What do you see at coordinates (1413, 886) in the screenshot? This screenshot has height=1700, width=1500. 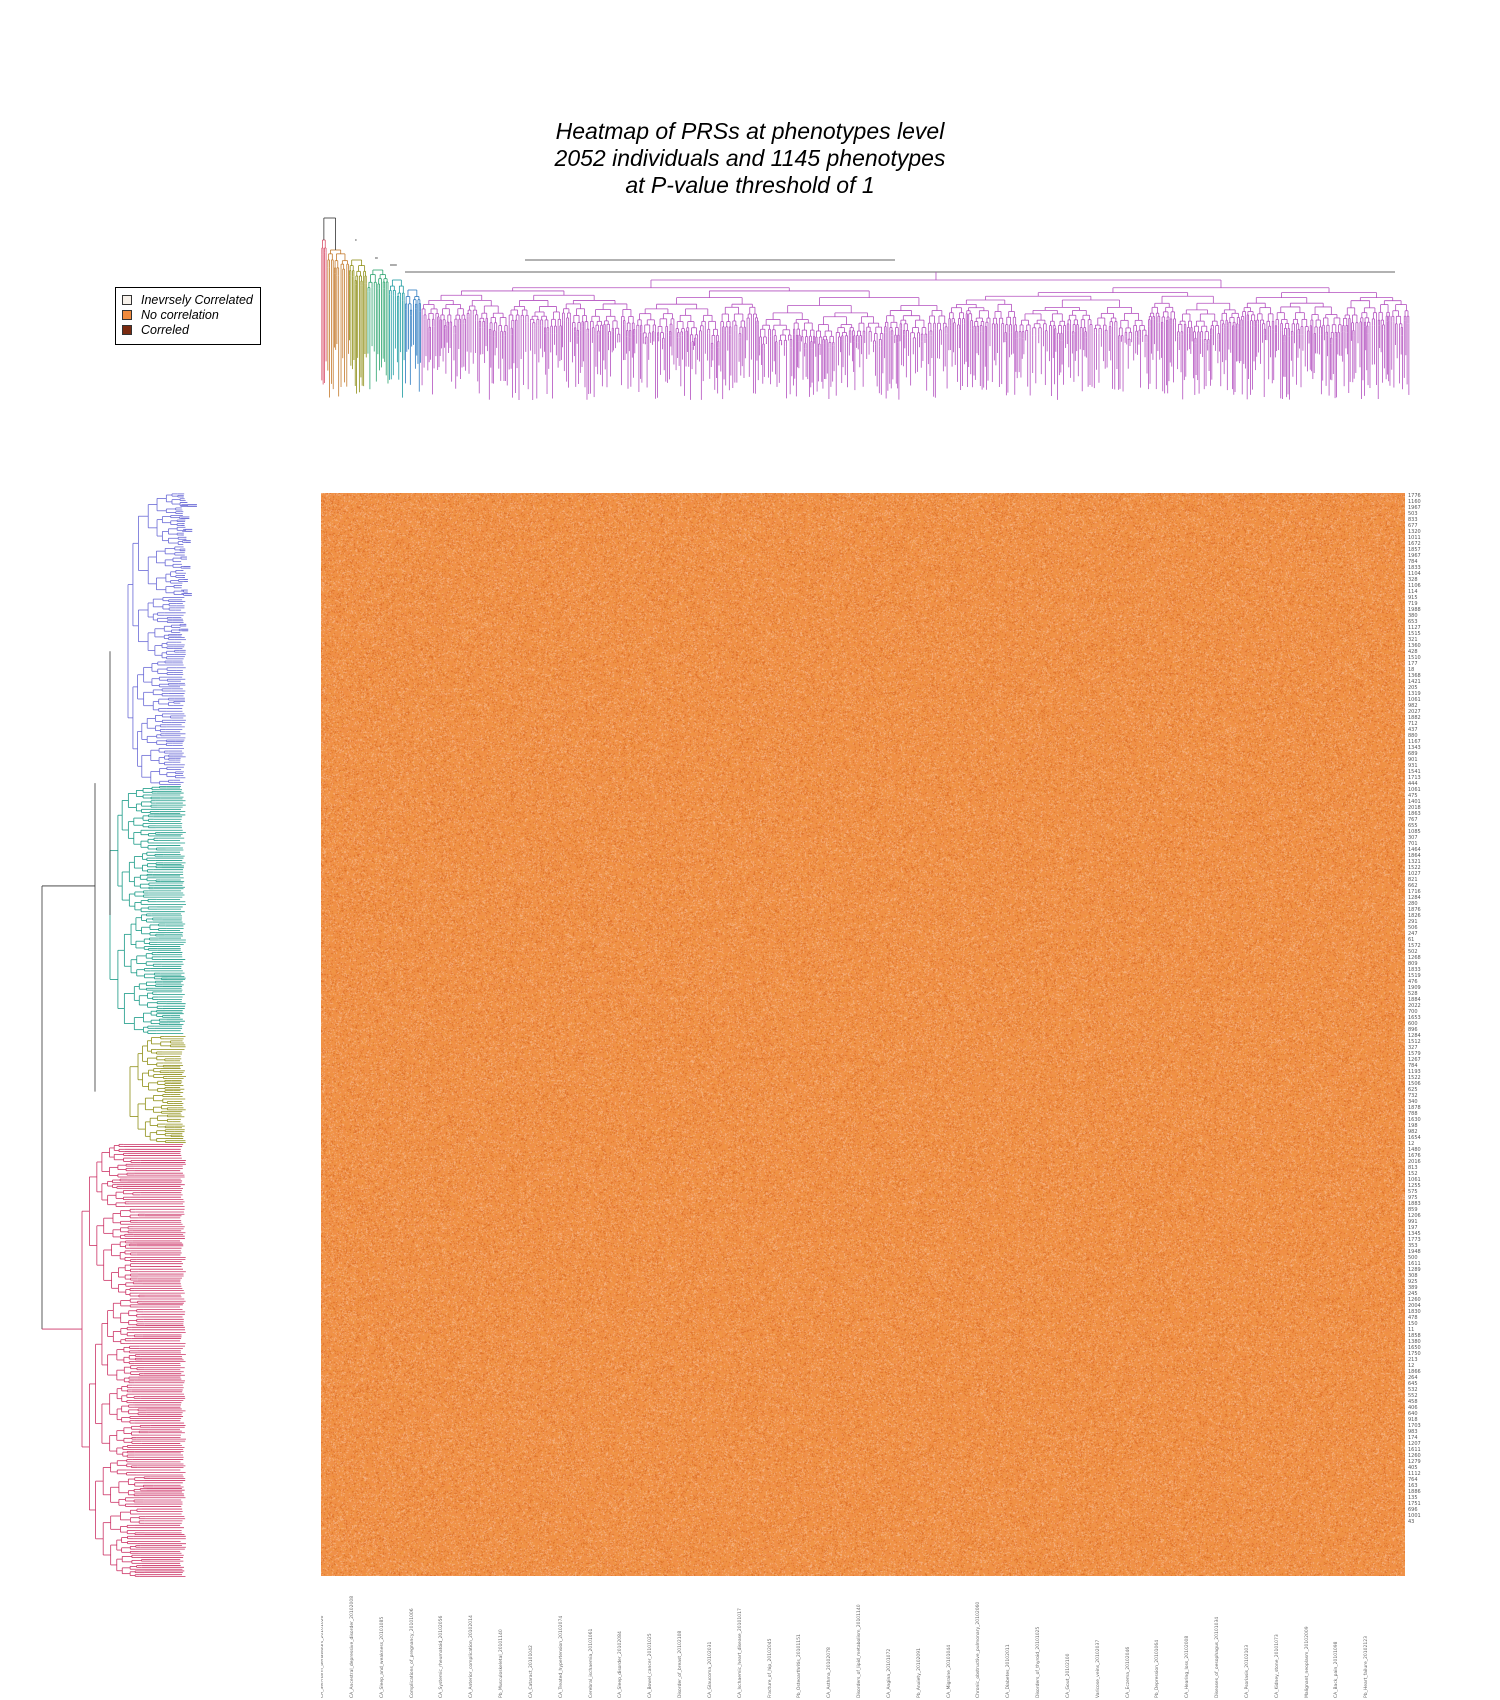 I see `row-label: 662` at bounding box center [1413, 886].